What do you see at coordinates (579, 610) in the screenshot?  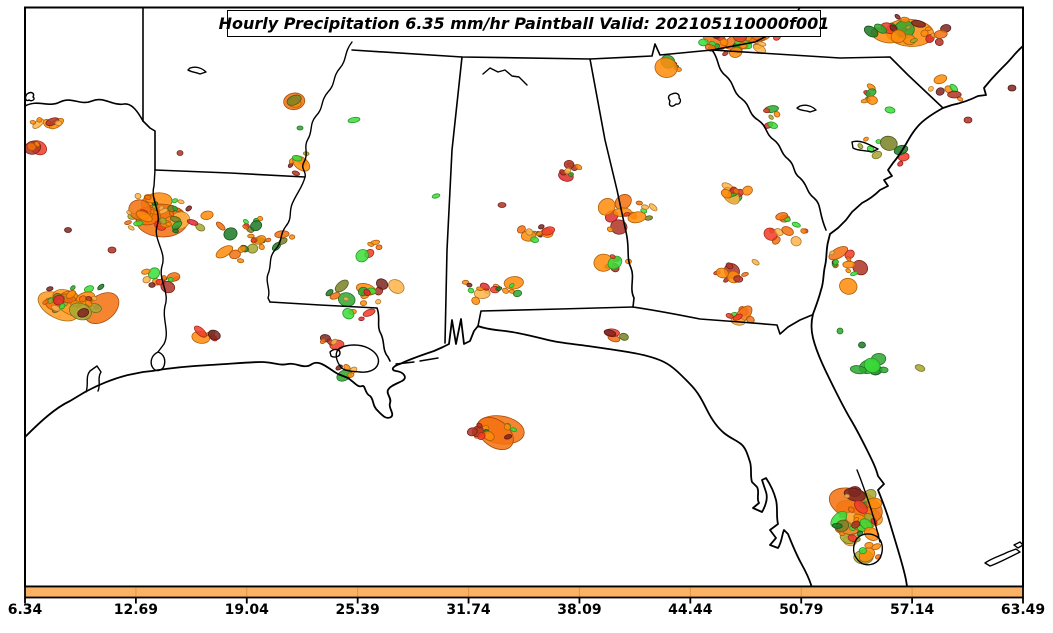 I see `colorbar-tick-label: 38.09` at bounding box center [579, 610].